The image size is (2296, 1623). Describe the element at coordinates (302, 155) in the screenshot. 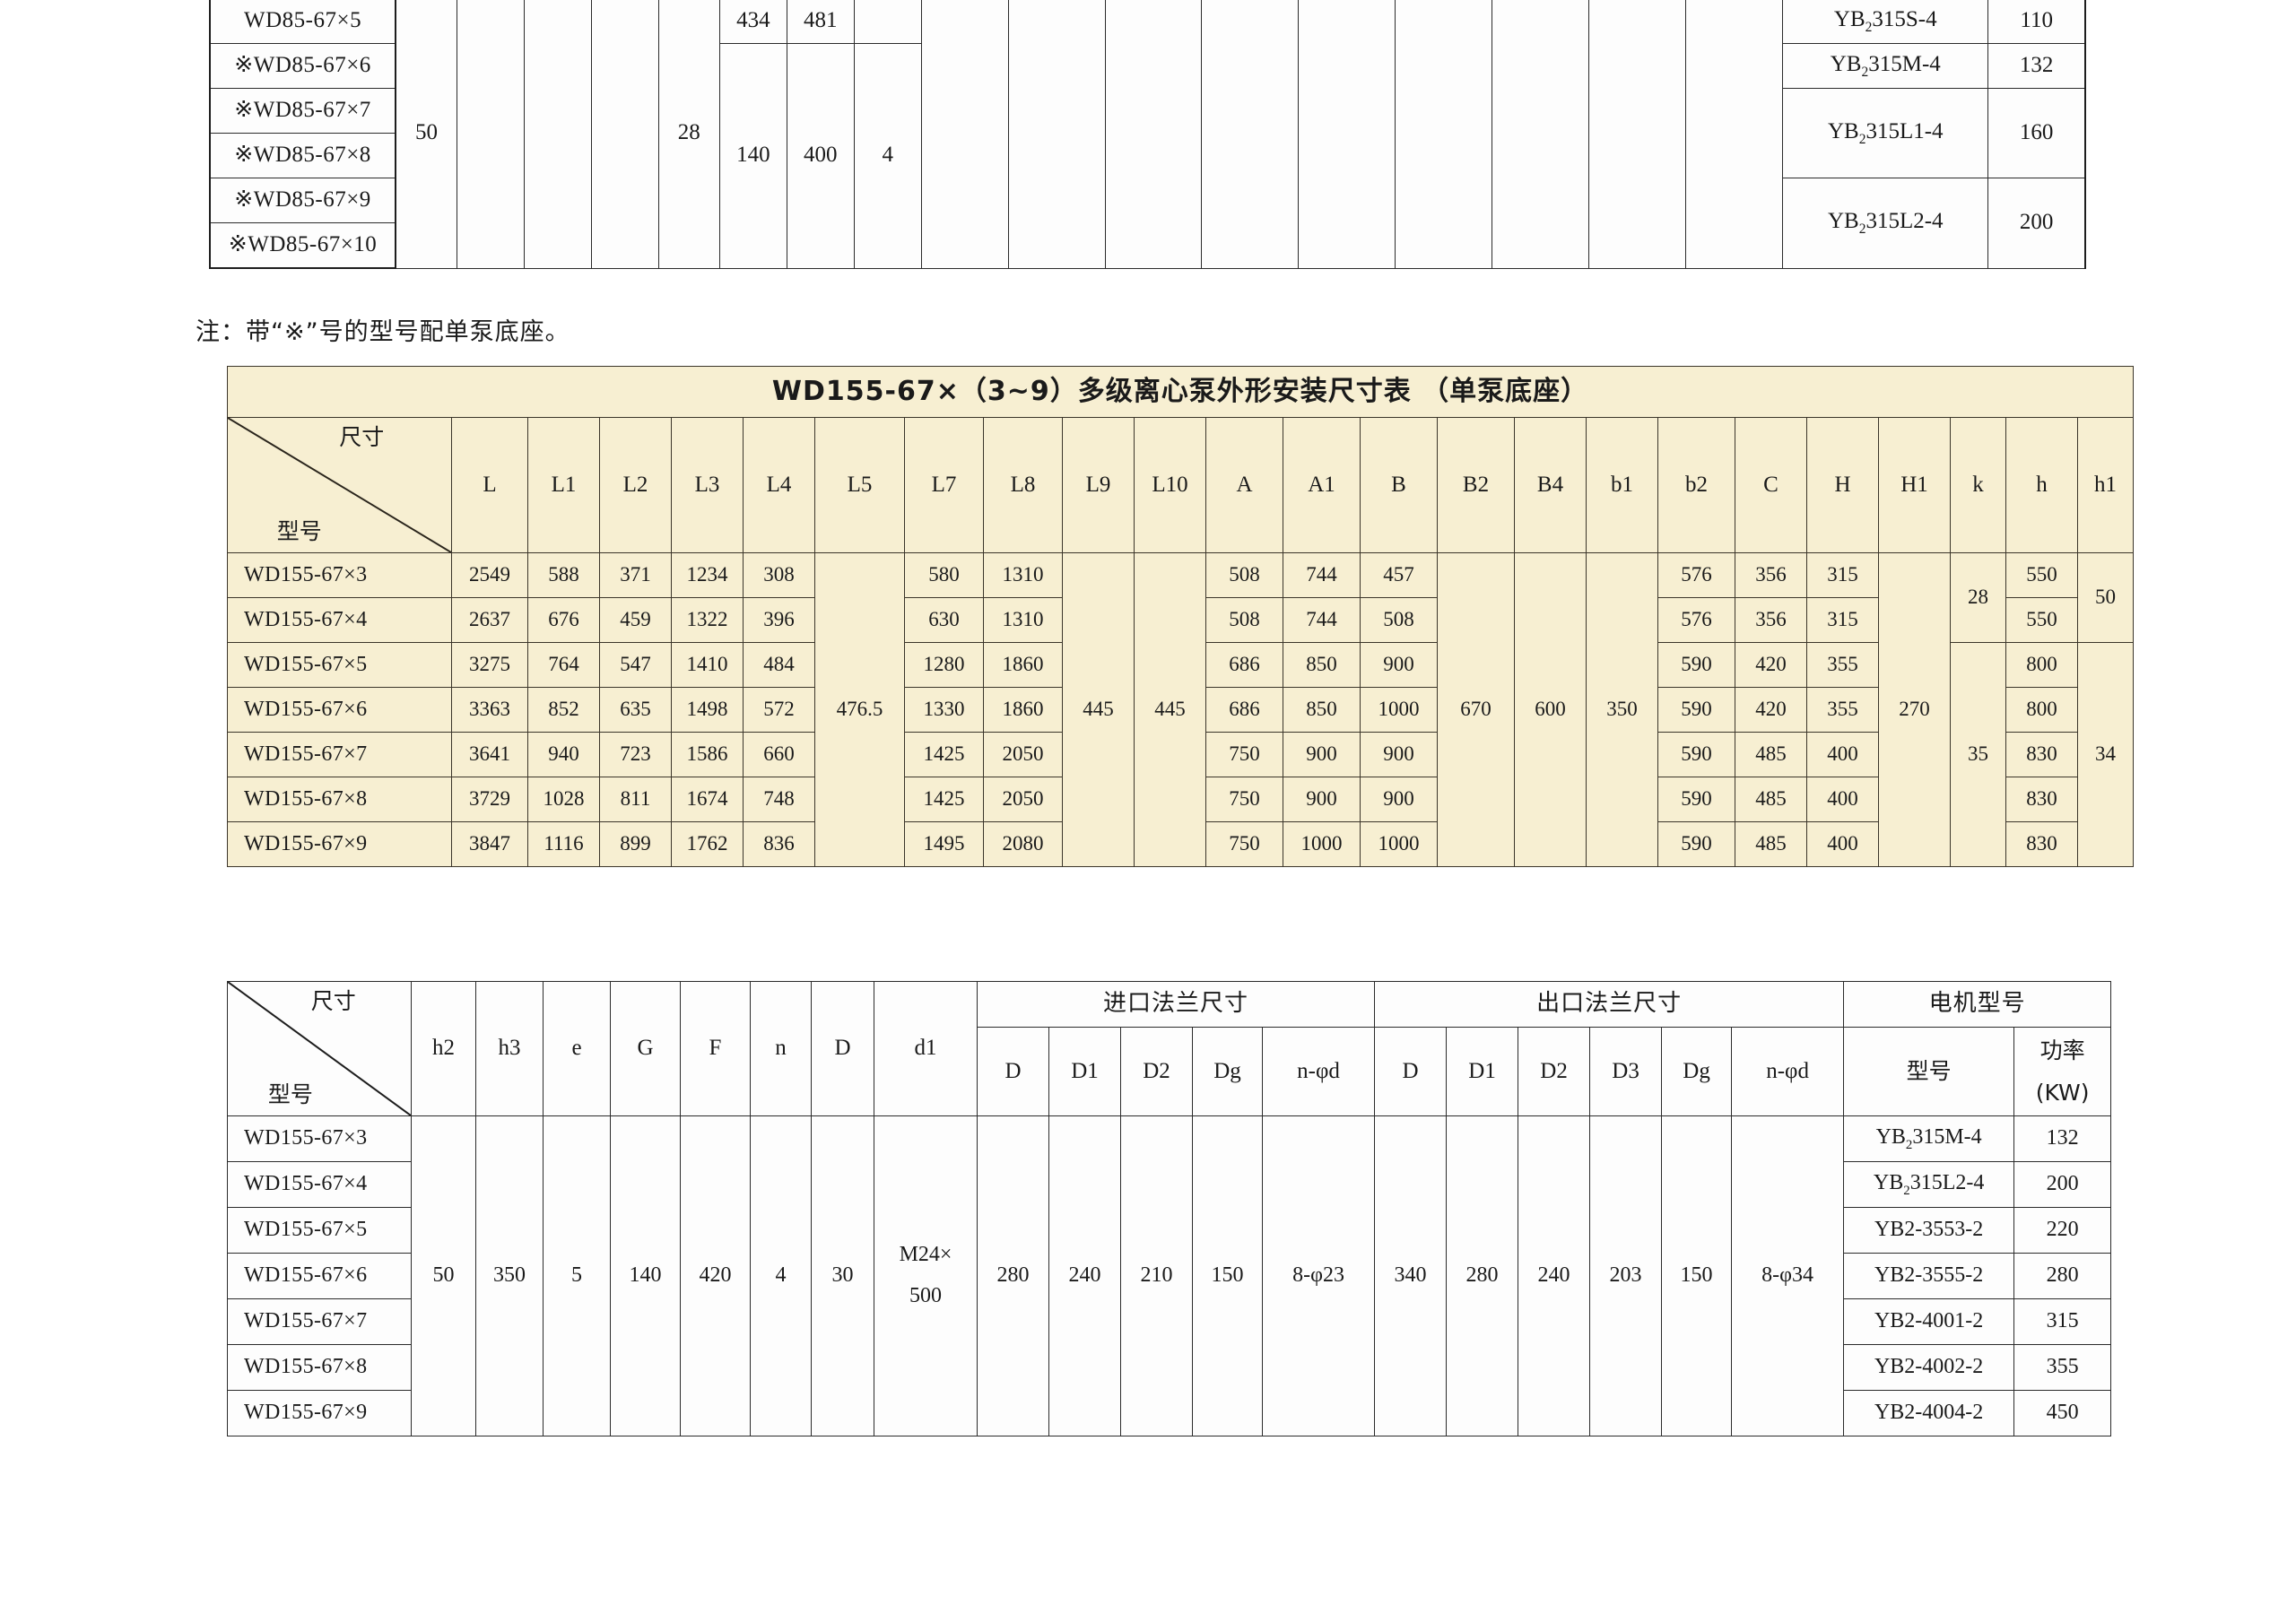

I see `cell-model: ※WD85-67×8` at that location.